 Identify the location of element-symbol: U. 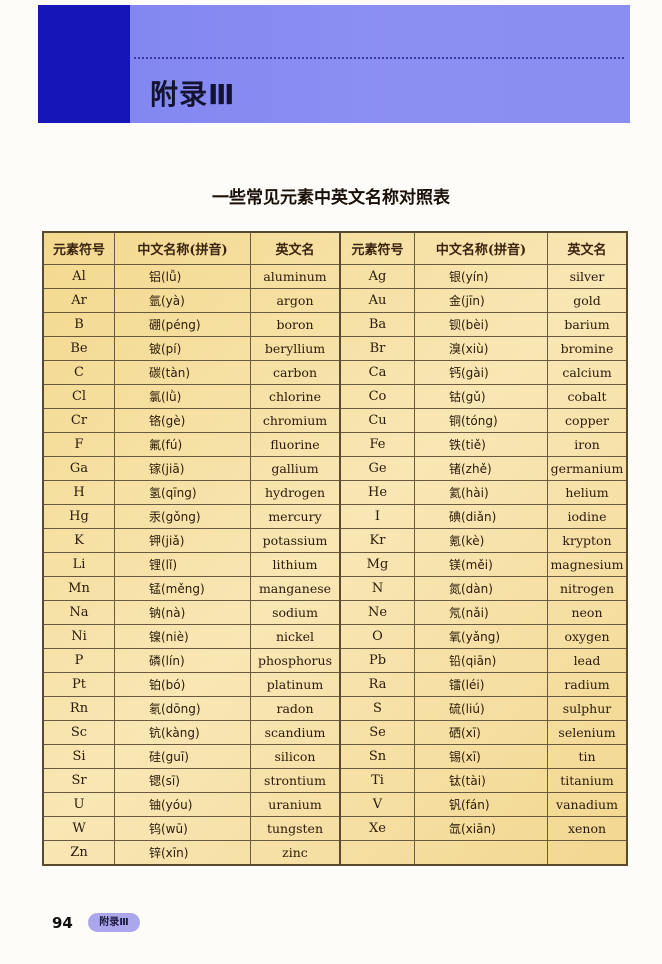
(78, 804).